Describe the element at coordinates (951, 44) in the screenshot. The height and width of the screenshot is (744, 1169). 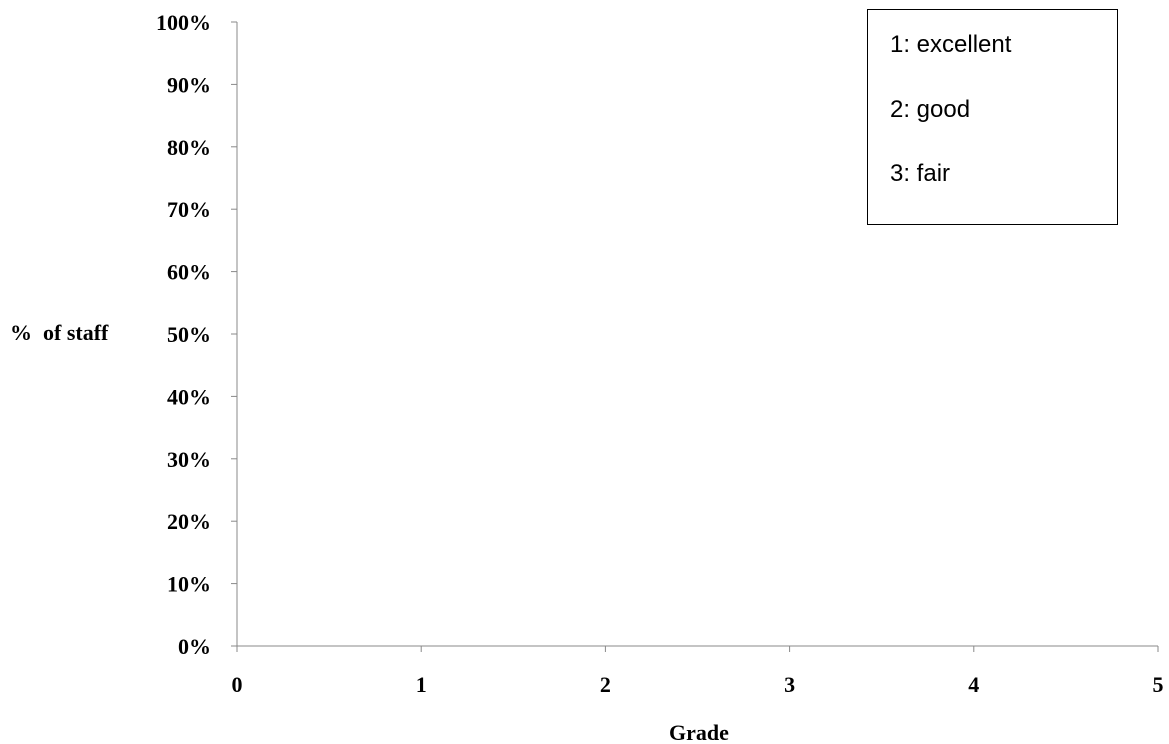
I see `legend-item-excellent: 1: excellent` at that location.